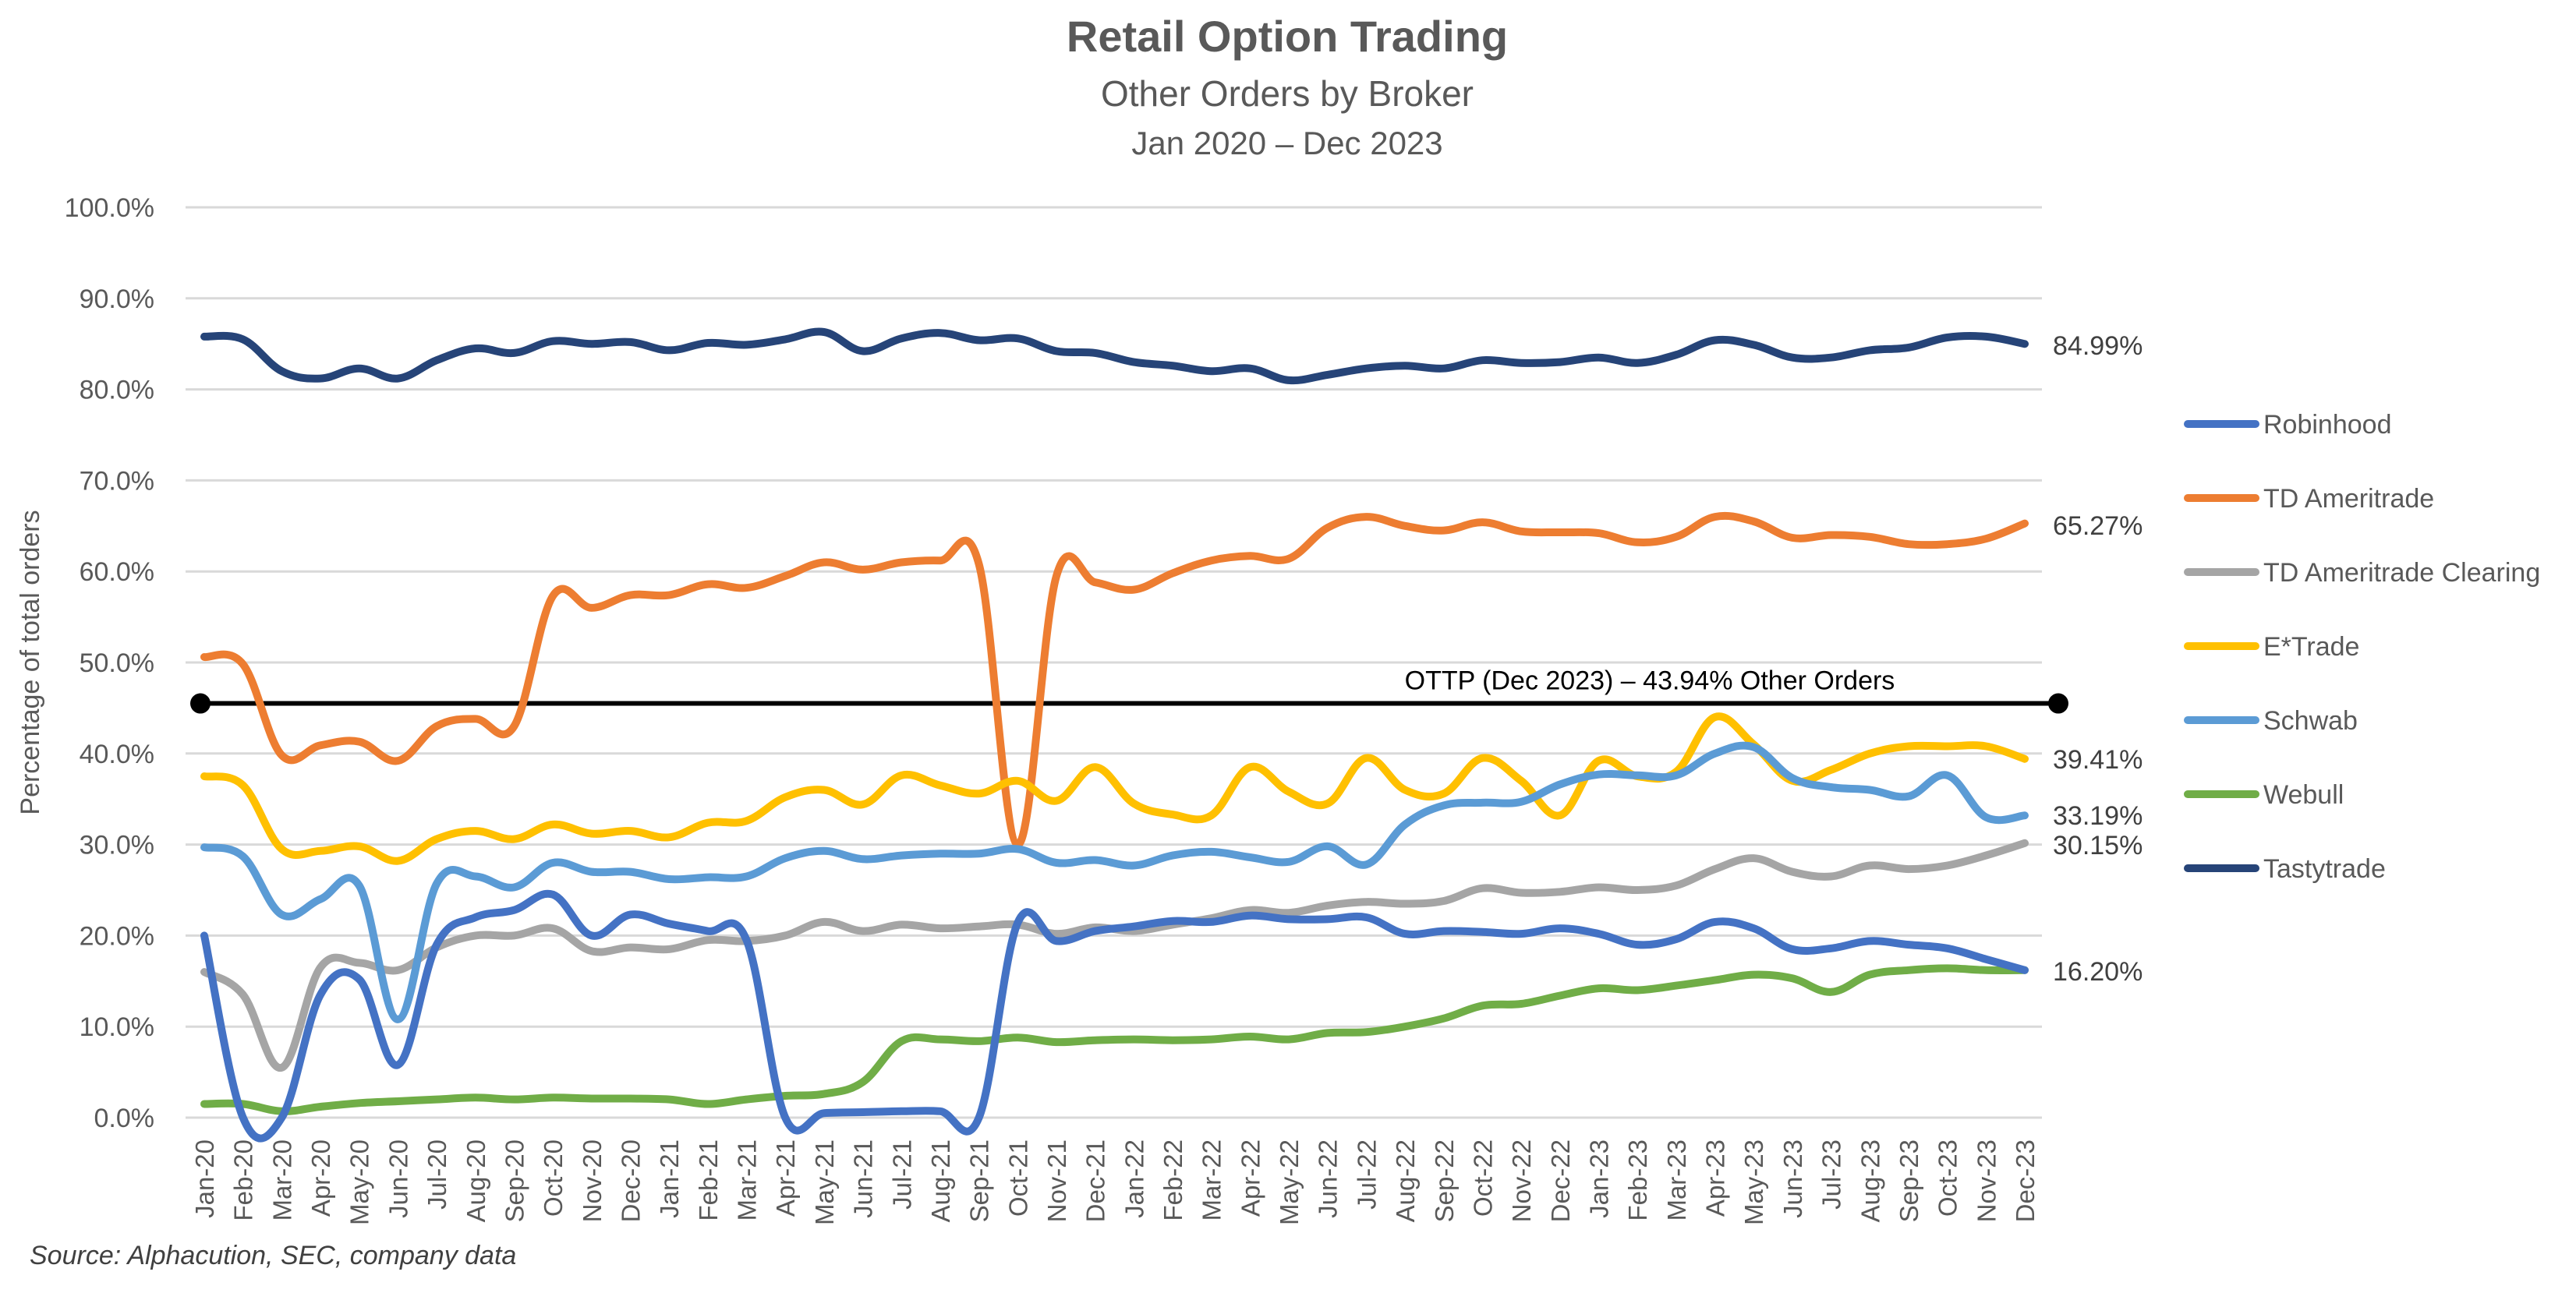  I want to click on y-tick-label: 70.0%, so click(117, 481).